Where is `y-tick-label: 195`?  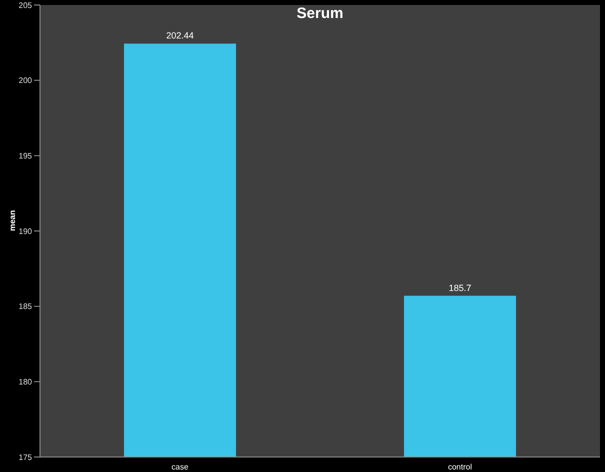 y-tick-label: 195 is located at coordinates (25, 156).